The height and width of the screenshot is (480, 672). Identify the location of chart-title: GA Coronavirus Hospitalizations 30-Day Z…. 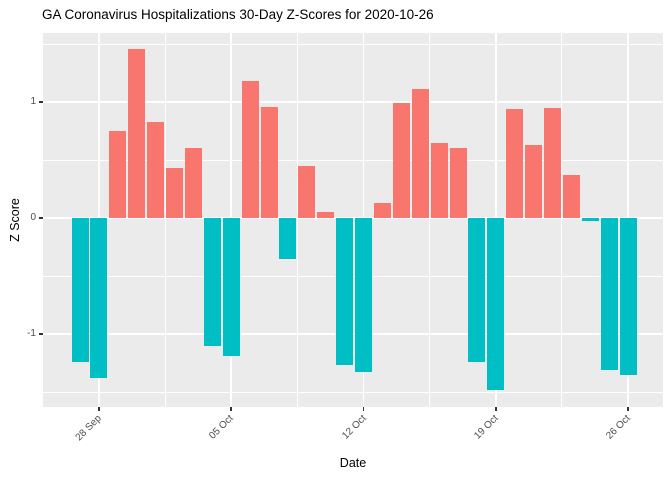
(238, 14).